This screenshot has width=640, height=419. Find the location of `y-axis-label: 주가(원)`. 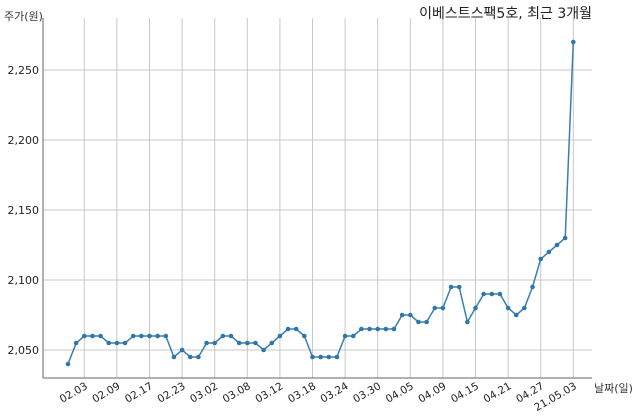

y-axis-label: 주가(원) is located at coordinates (23, 16).